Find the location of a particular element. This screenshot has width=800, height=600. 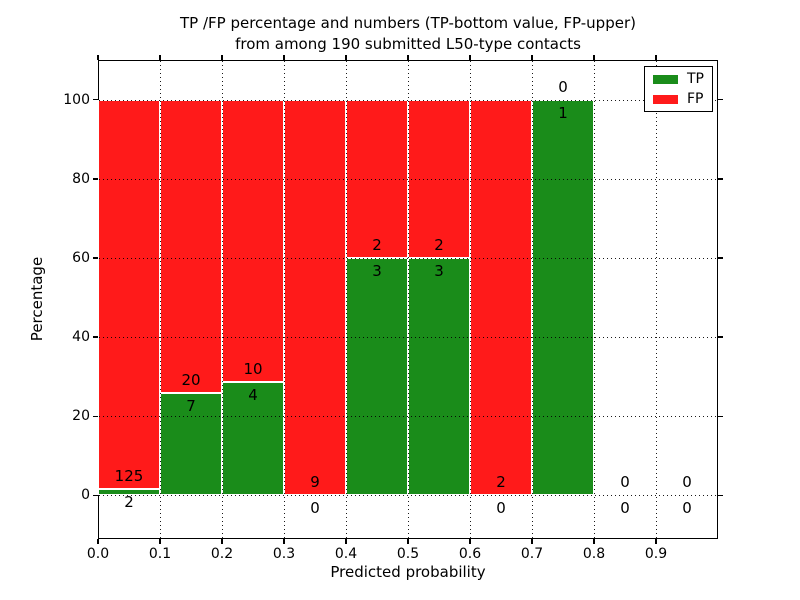

x-tick-label: 0.7 is located at coordinates (532, 554).